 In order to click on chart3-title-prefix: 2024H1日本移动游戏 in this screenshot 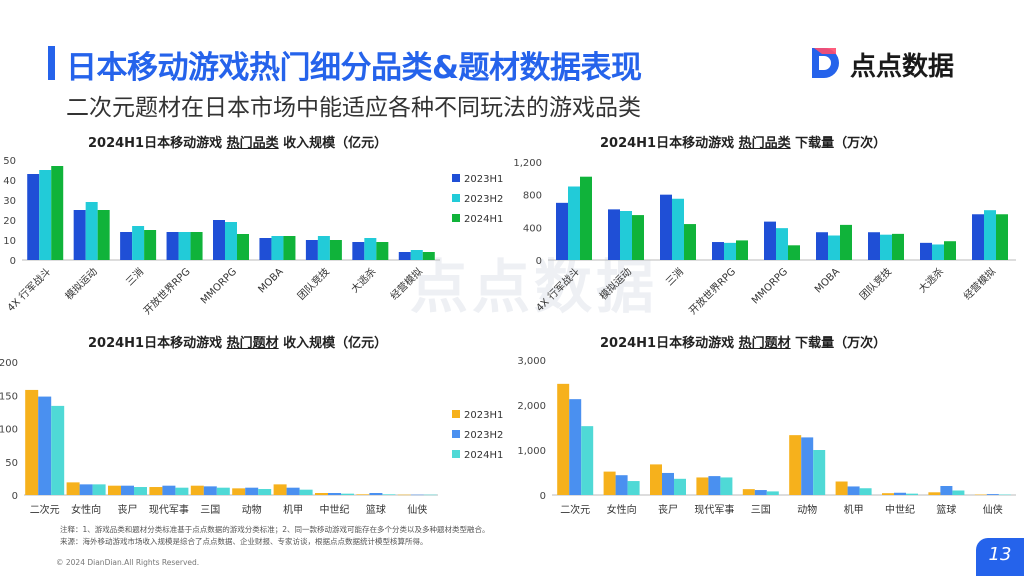, I will do `click(157, 343)`.